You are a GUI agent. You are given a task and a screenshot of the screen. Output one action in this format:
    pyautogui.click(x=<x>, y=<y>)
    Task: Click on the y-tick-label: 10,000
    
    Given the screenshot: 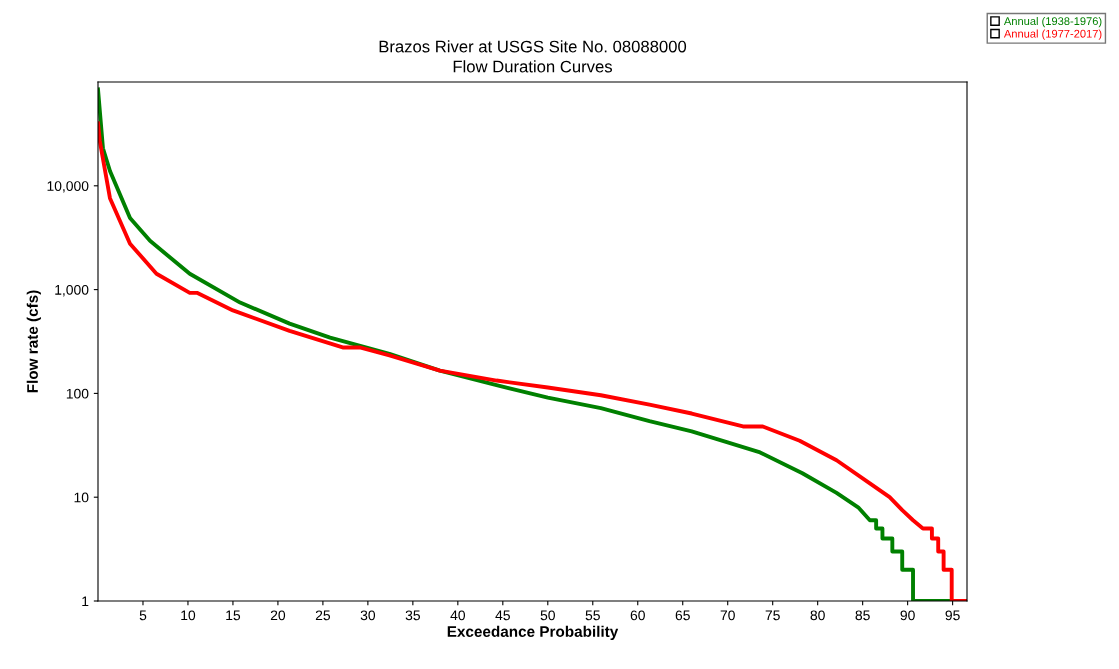 What is the action you would take?
    pyautogui.click(x=68, y=187)
    